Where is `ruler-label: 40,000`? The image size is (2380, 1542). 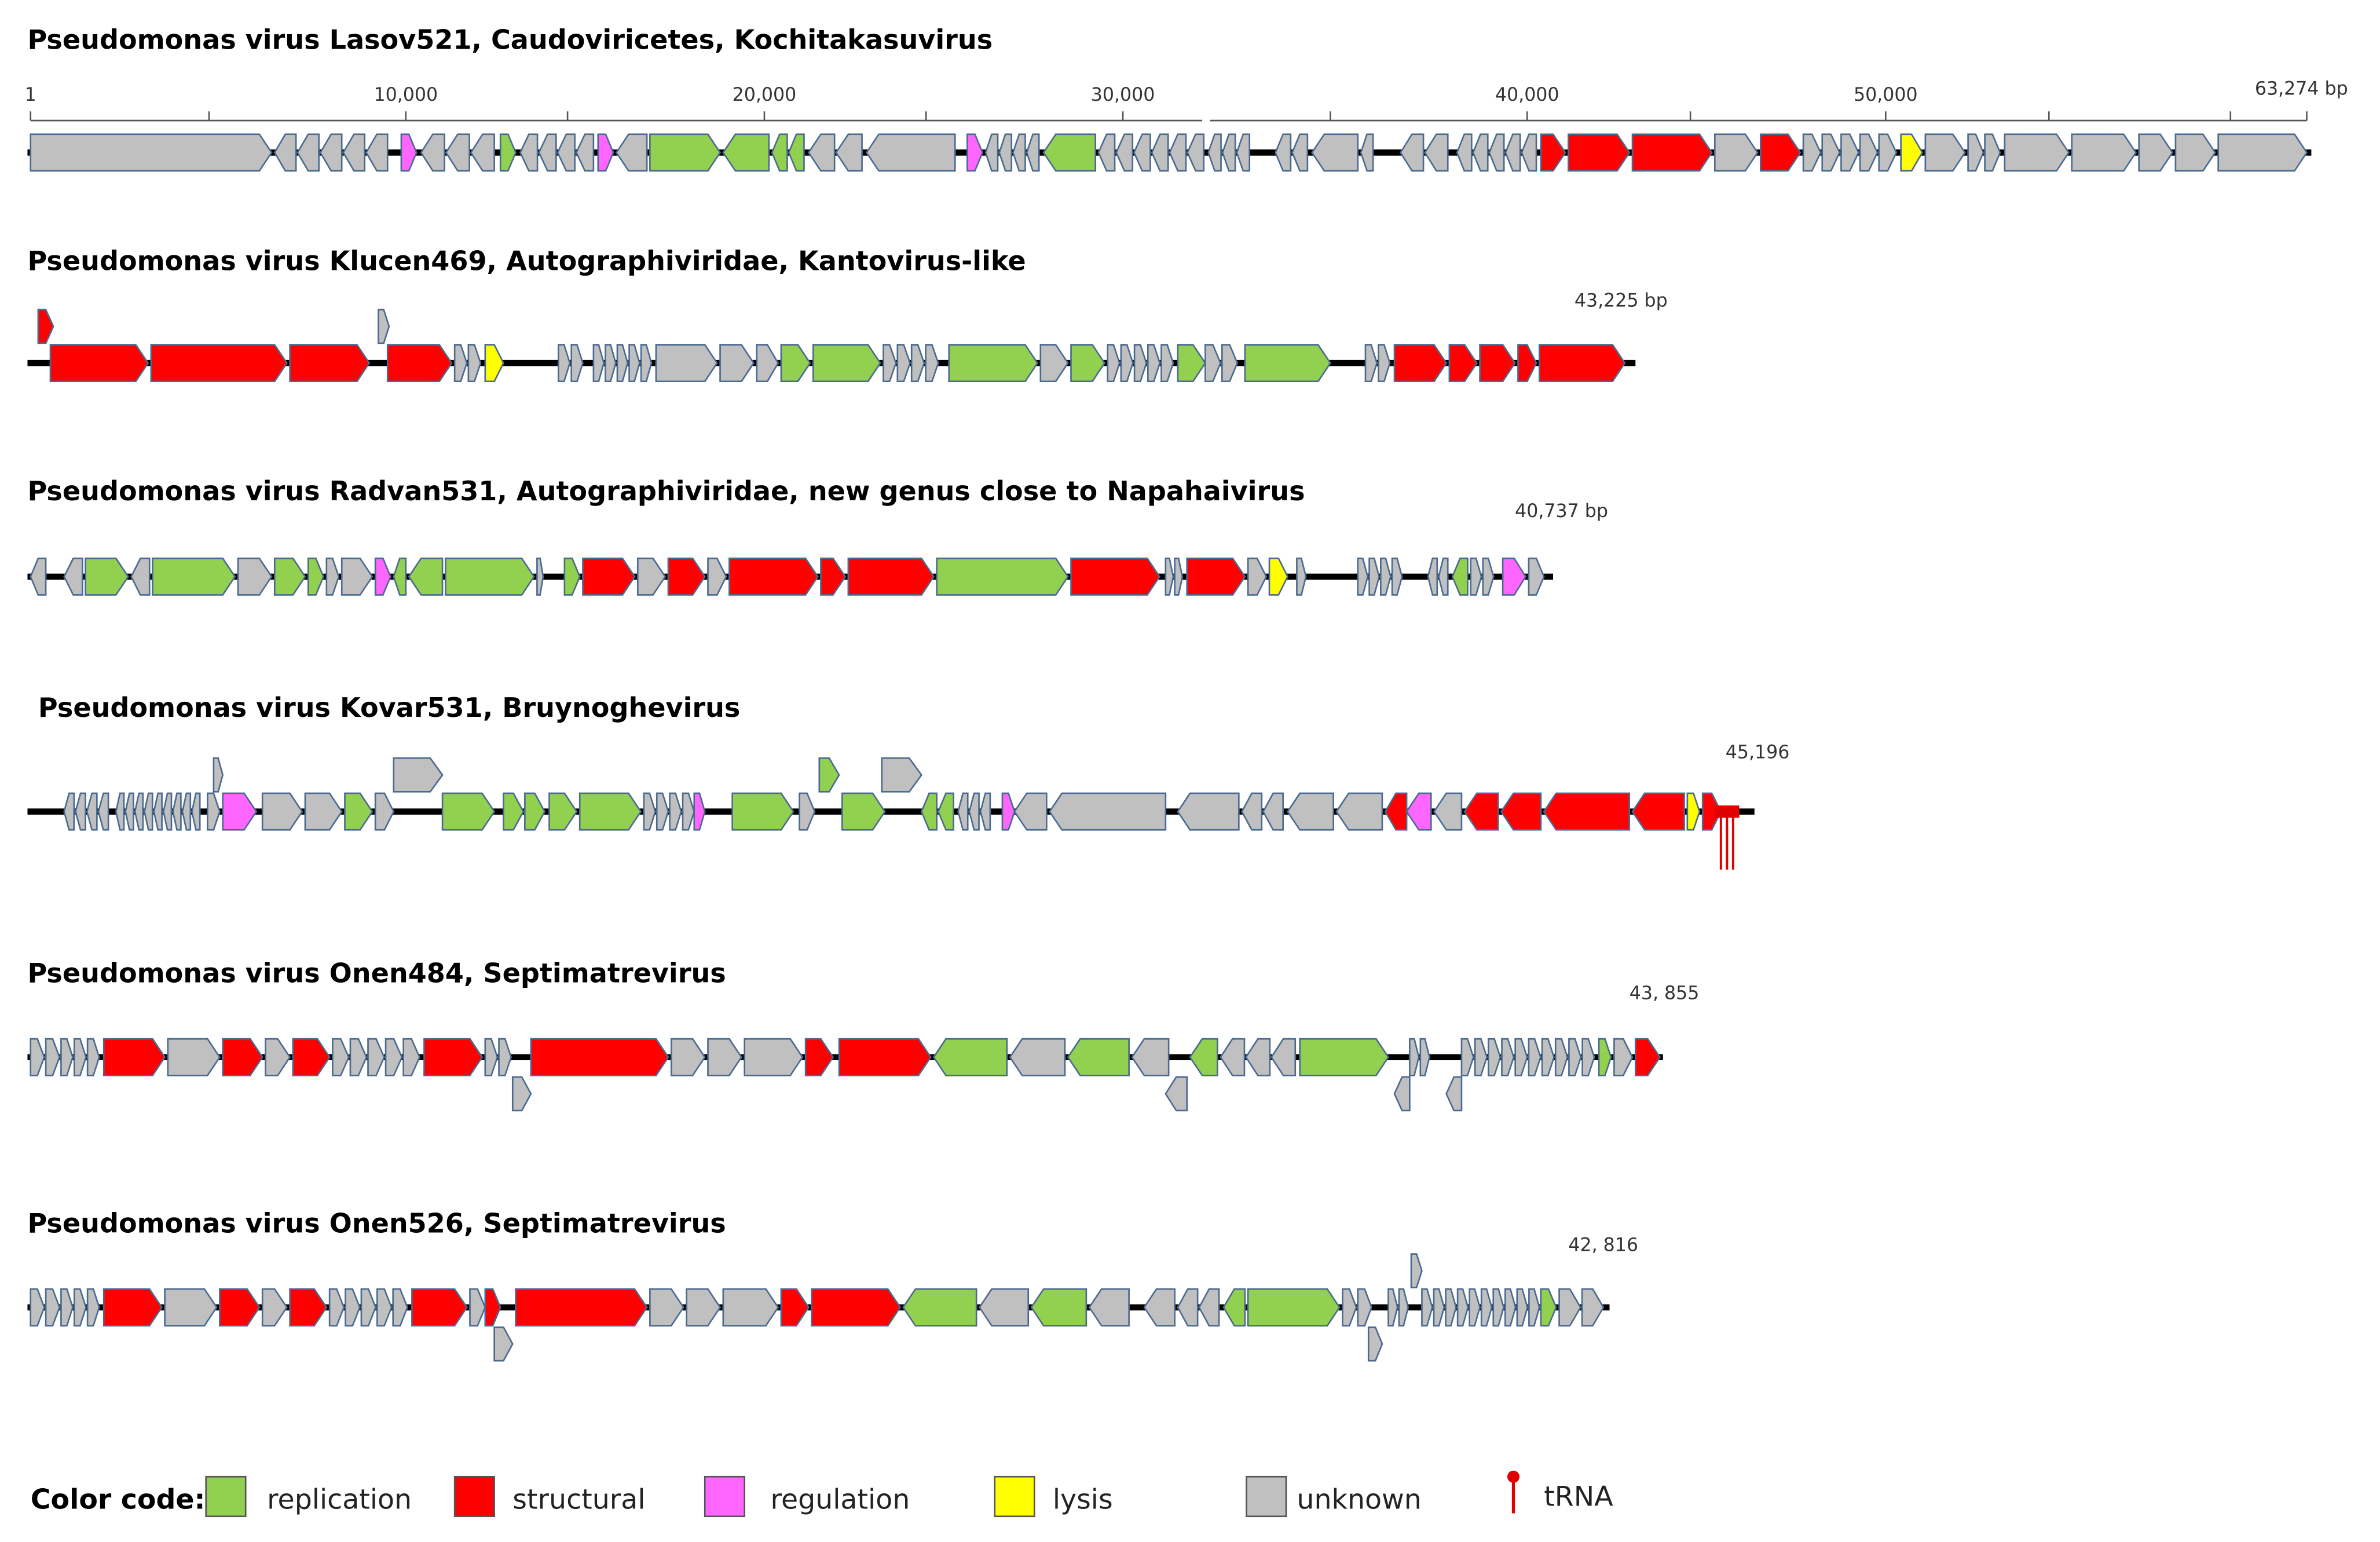 ruler-label: 40,000 is located at coordinates (1527, 95).